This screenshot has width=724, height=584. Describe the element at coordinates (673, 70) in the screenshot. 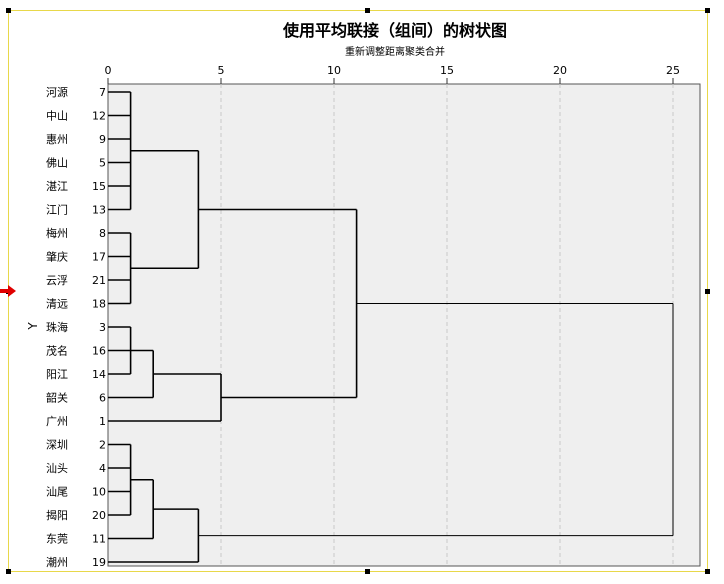

I see `x-tick-label: 25` at that location.